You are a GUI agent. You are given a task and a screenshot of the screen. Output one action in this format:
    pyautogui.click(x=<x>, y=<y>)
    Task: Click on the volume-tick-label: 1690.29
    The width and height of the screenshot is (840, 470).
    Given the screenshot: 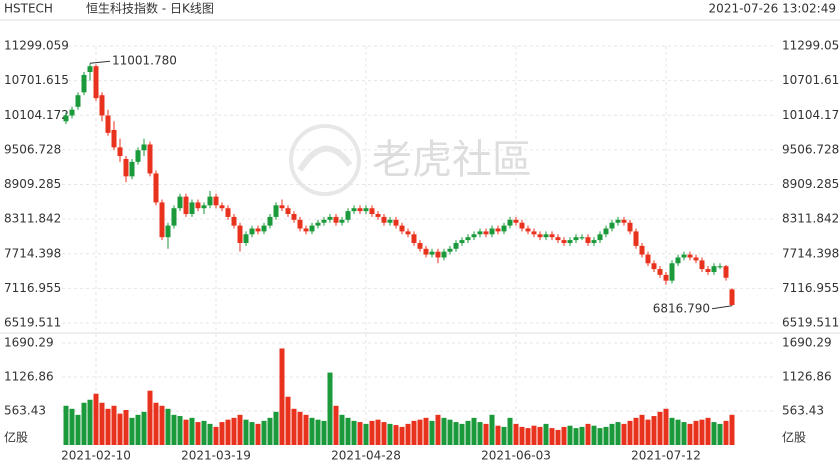 What is the action you would take?
    pyautogui.click(x=807, y=343)
    